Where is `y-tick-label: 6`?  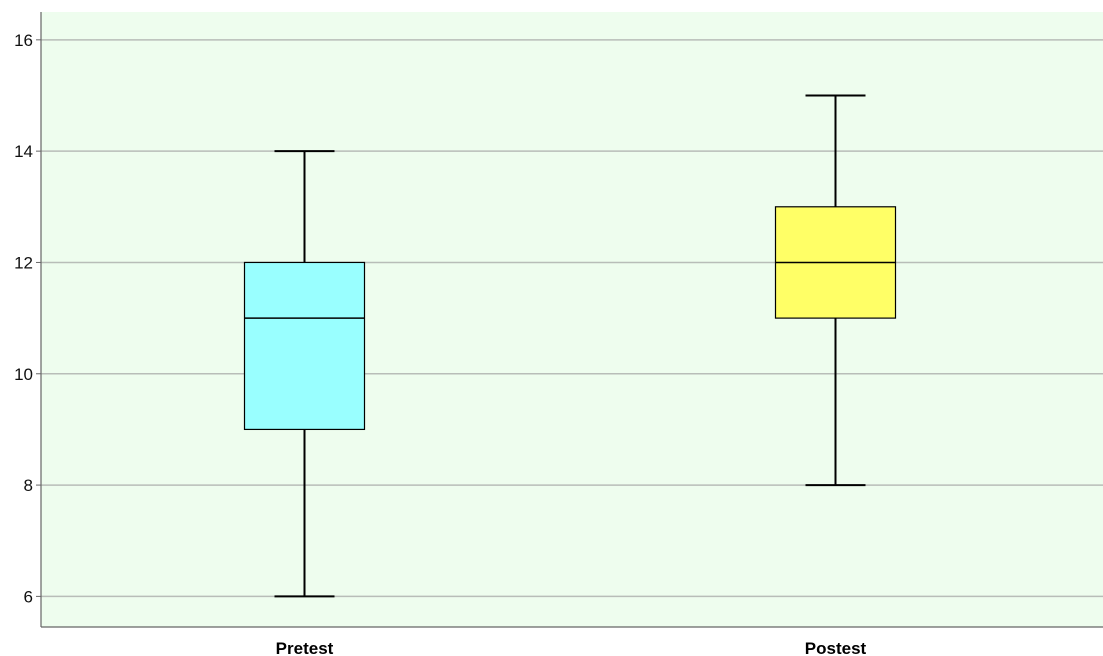
y-tick-label: 6 is located at coordinates (28, 596).